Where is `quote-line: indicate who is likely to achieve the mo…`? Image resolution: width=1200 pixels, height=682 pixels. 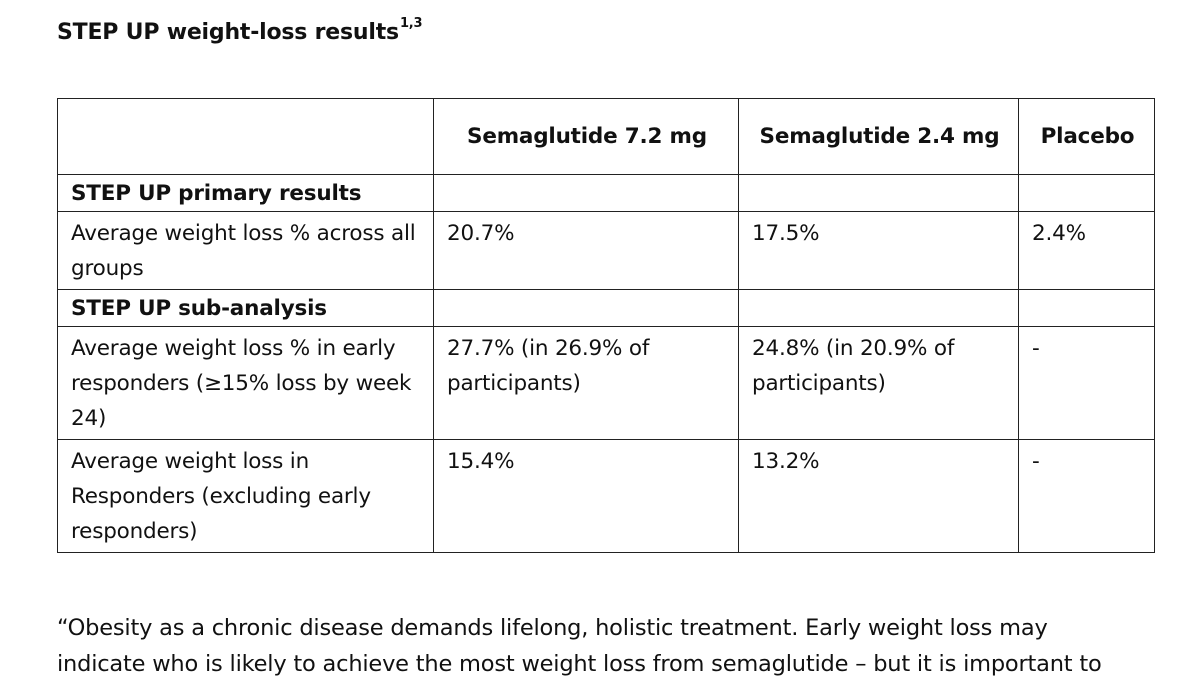 quote-line: indicate who is likely to achieve the mo… is located at coordinates (579, 664).